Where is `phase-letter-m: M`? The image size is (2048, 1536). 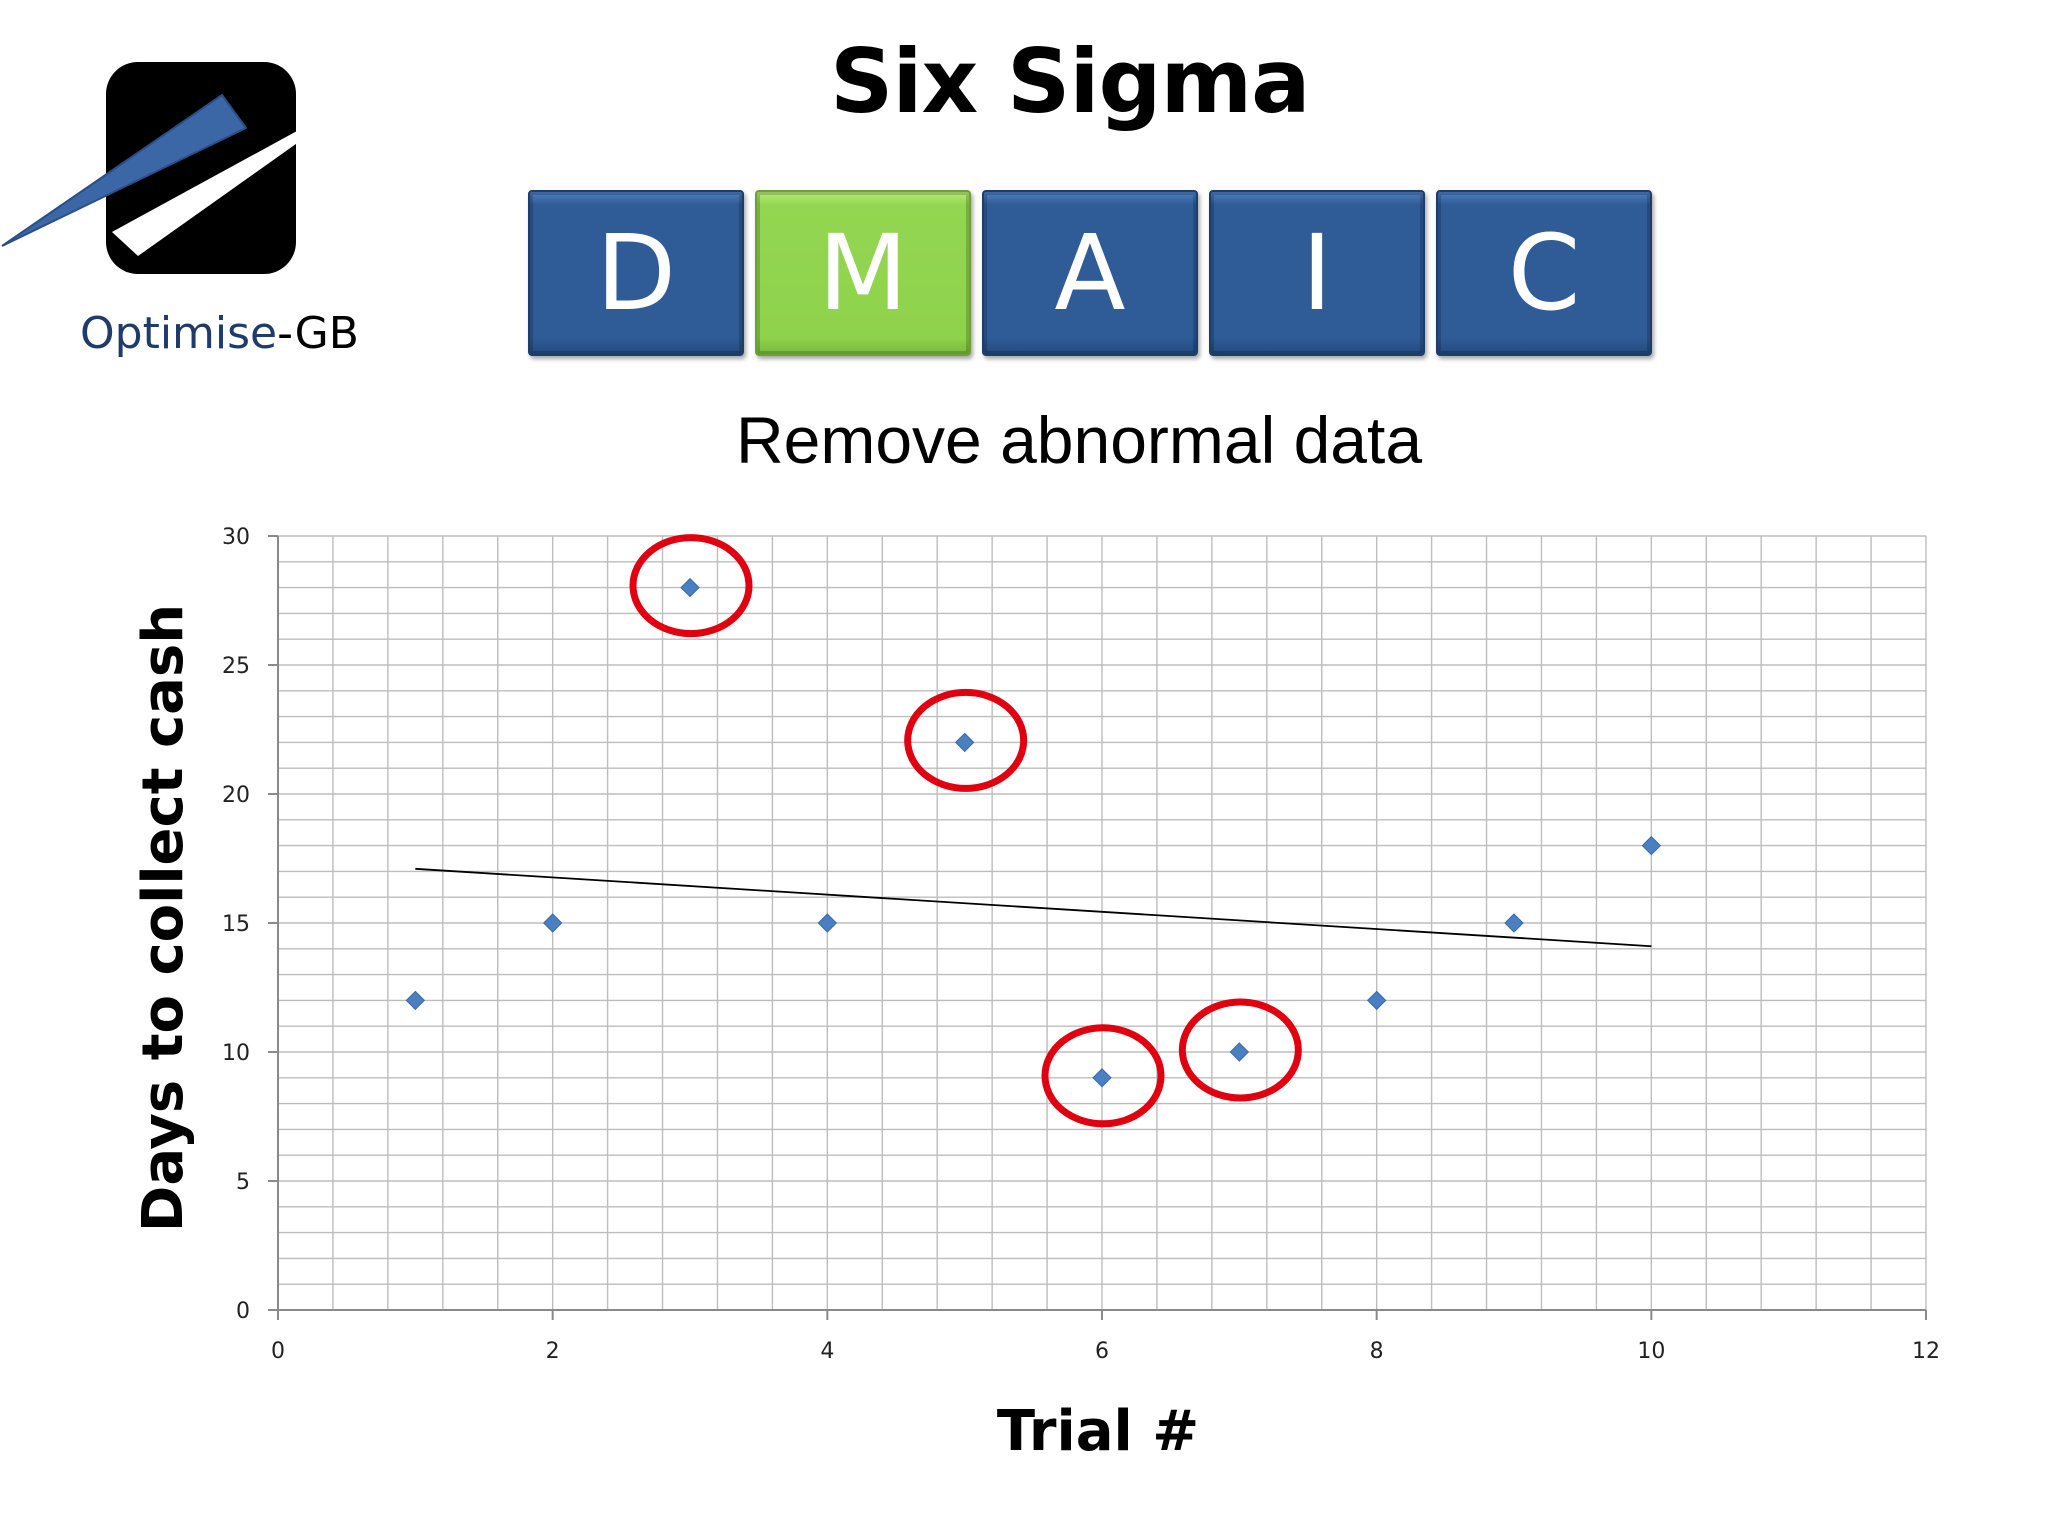 phase-letter-m: M is located at coordinates (863, 273).